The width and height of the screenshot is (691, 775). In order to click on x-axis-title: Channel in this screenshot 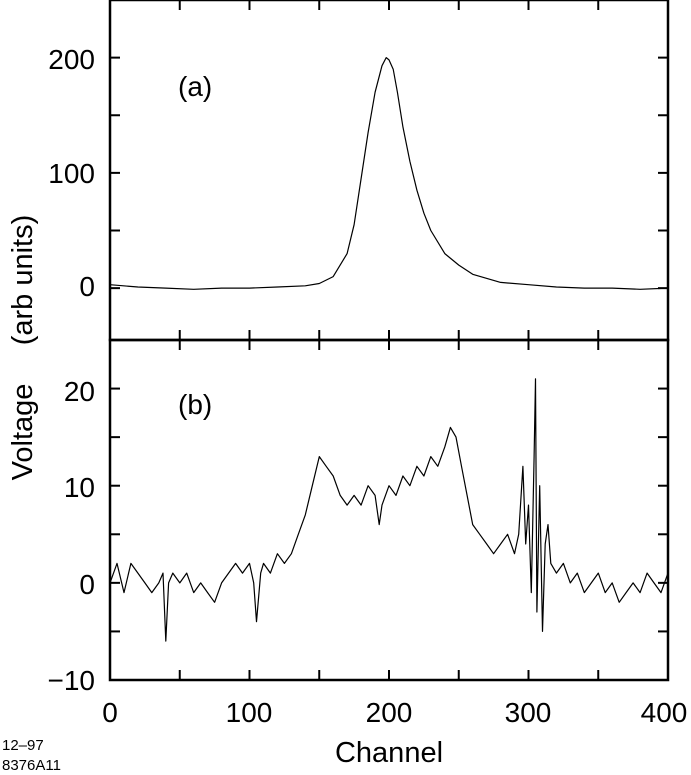, I will do `click(389, 753)`.